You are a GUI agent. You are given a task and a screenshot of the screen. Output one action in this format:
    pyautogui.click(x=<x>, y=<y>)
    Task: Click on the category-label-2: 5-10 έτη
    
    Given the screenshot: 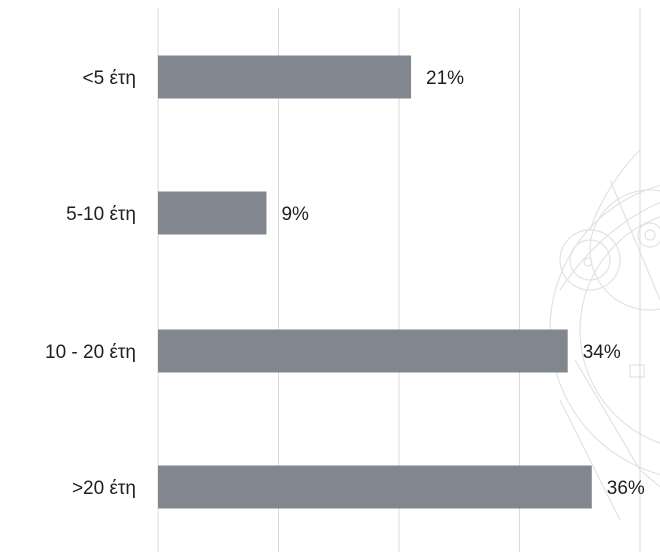 What is the action you would take?
    pyautogui.click(x=101, y=214)
    